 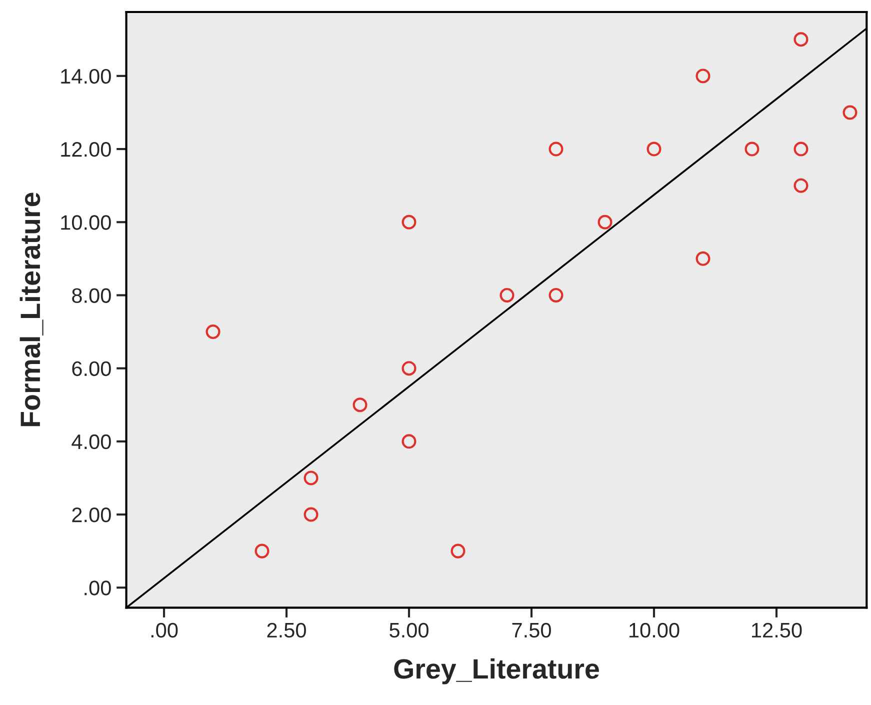 What do you see at coordinates (409, 630) in the screenshot?
I see `x-tick-label: 5.00` at bounding box center [409, 630].